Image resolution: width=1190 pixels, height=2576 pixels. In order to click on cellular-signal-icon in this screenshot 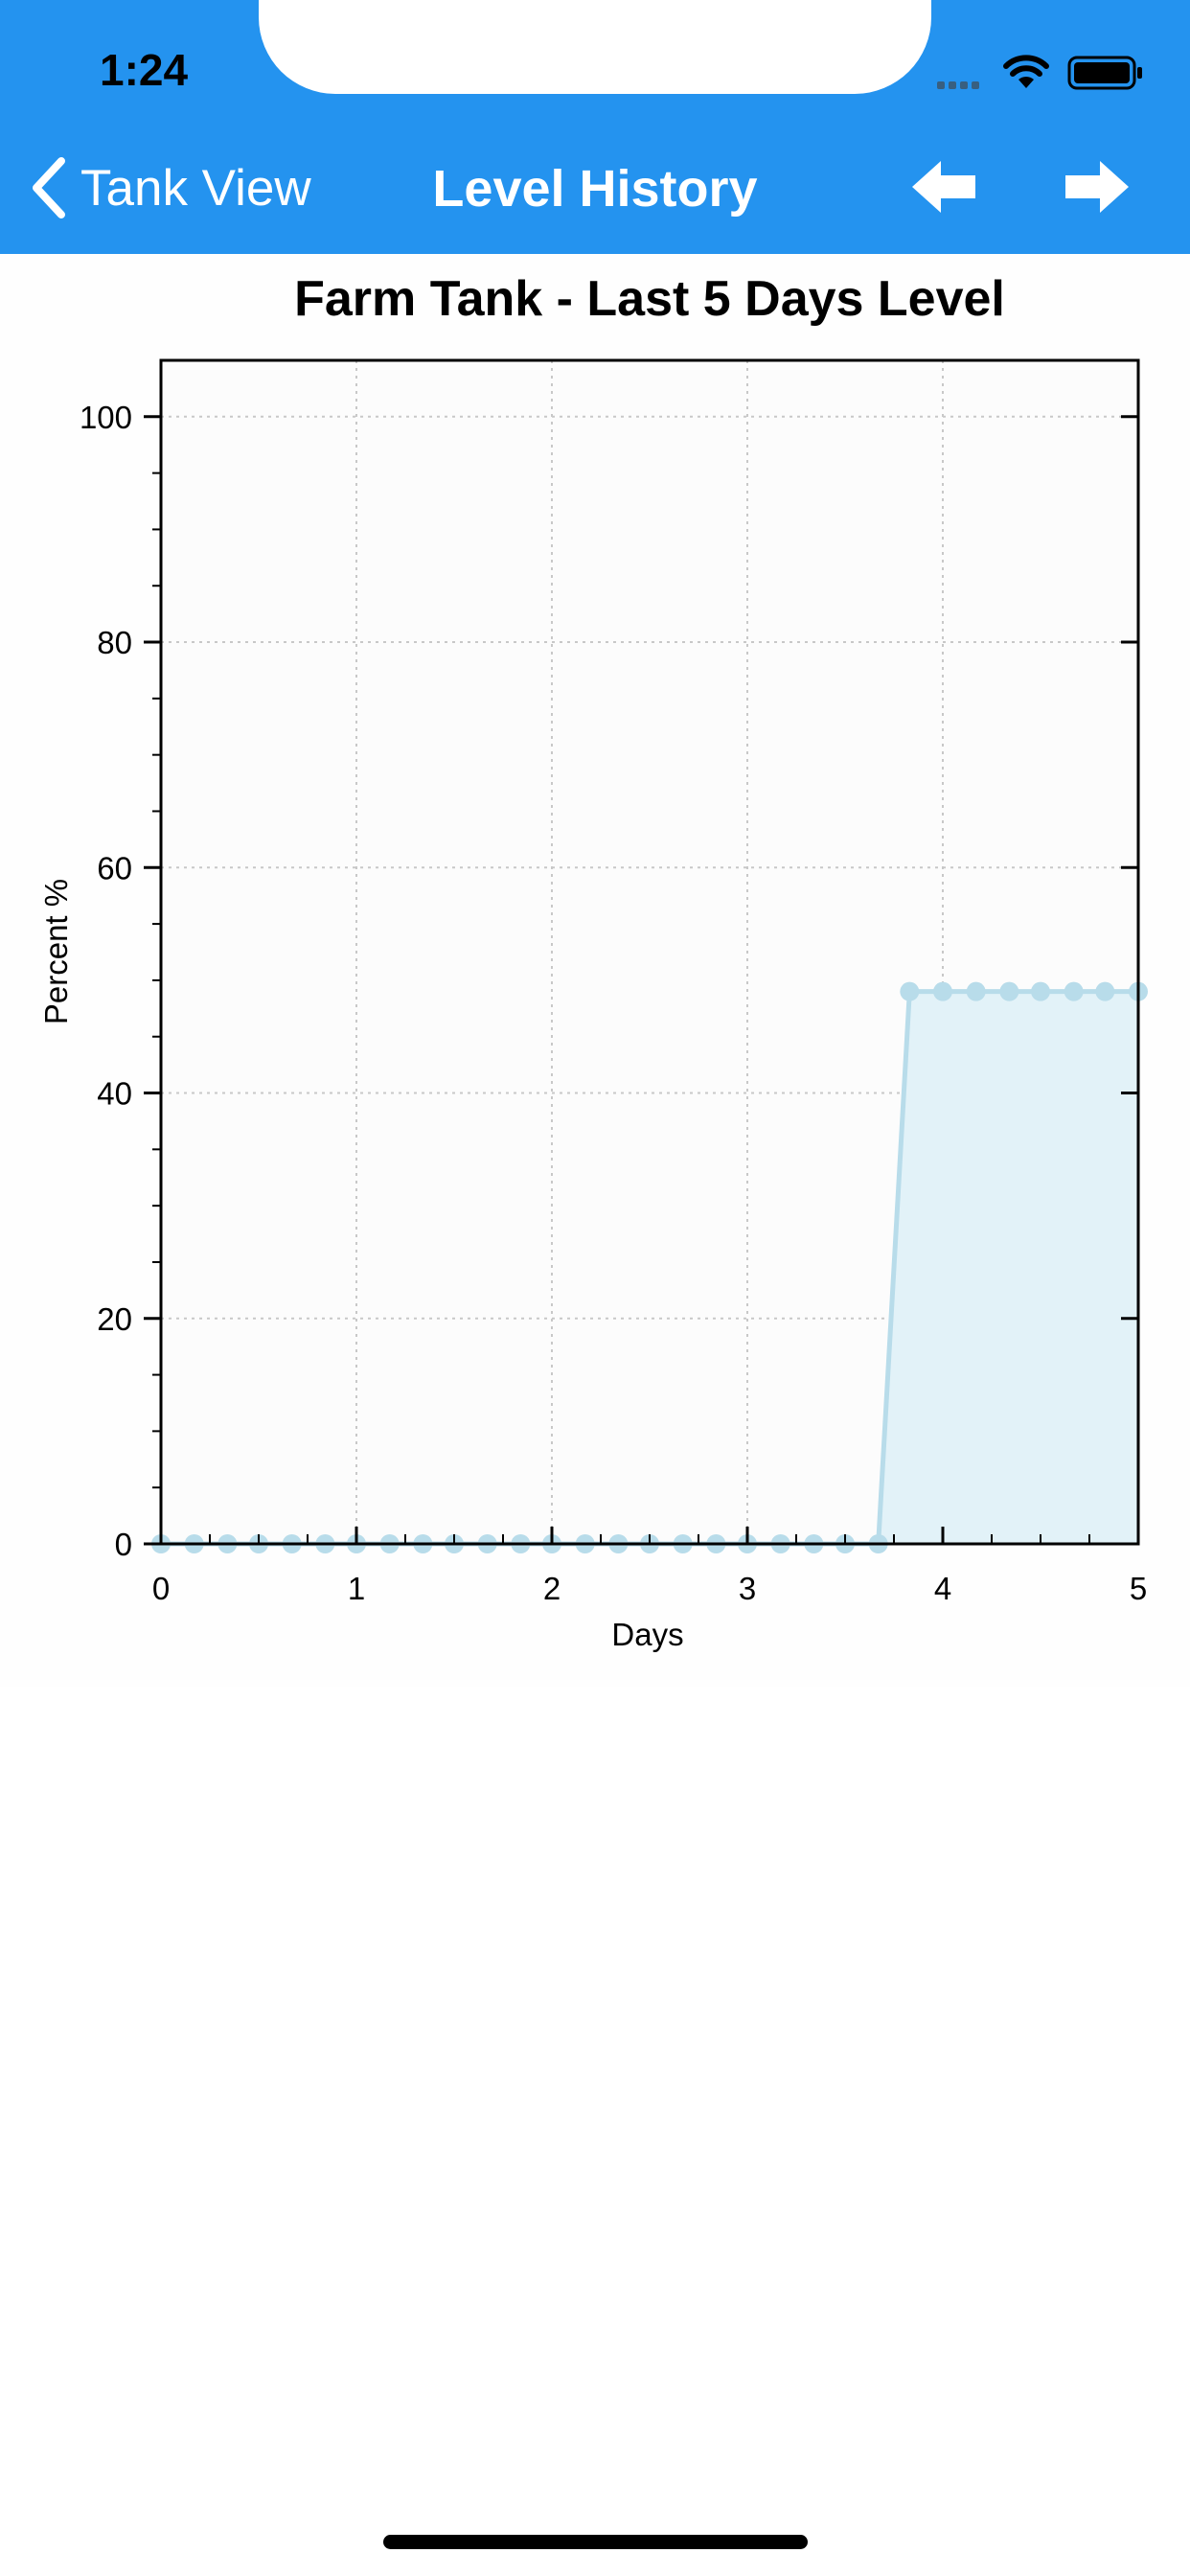, I will do `click(960, 85)`.